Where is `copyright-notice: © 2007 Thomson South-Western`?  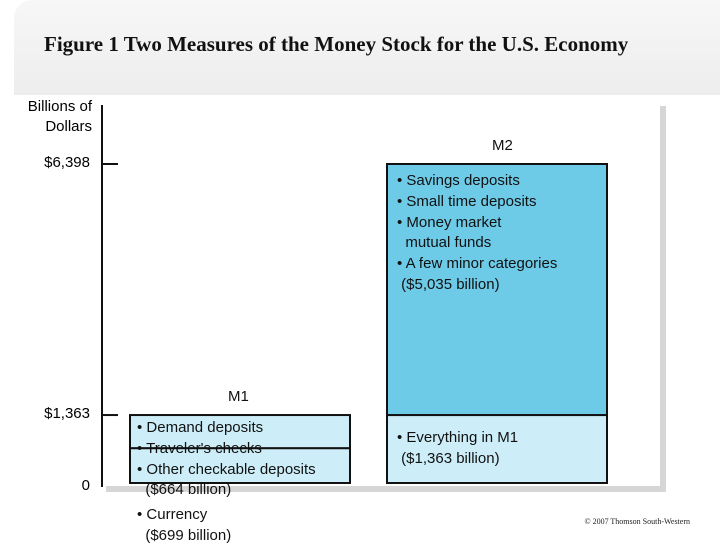
copyright-notice: © 2007 Thomson South-Western is located at coordinates (637, 521).